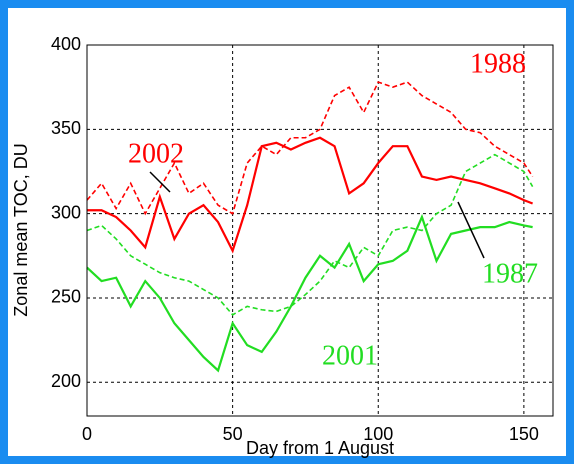 This screenshot has height=464, width=574. Describe the element at coordinates (21, 229) in the screenshot. I see `y-axis-label: Zonal mean TOC, DU` at that location.